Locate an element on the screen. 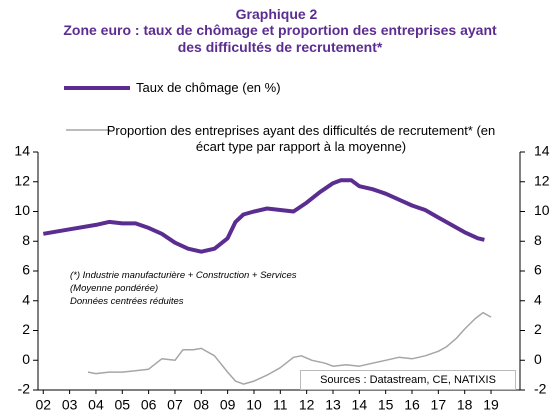 Image resolution: width=553 pixels, height=419 pixels. x-tick-label: 05 is located at coordinates (122, 405).